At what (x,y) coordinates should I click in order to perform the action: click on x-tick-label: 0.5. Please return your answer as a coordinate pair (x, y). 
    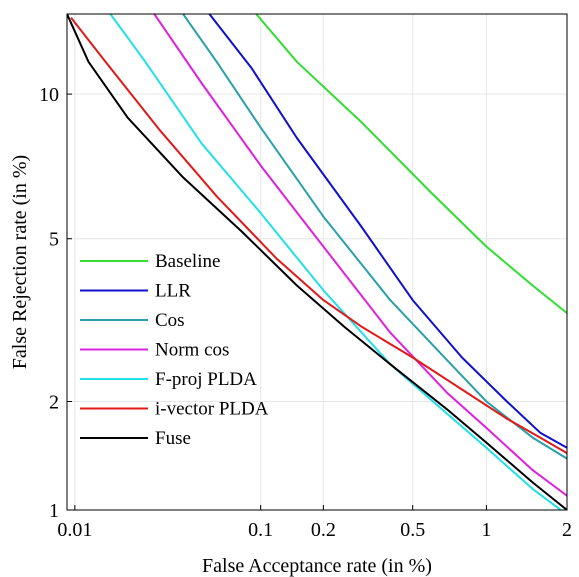
    Looking at the image, I should click on (412, 530).